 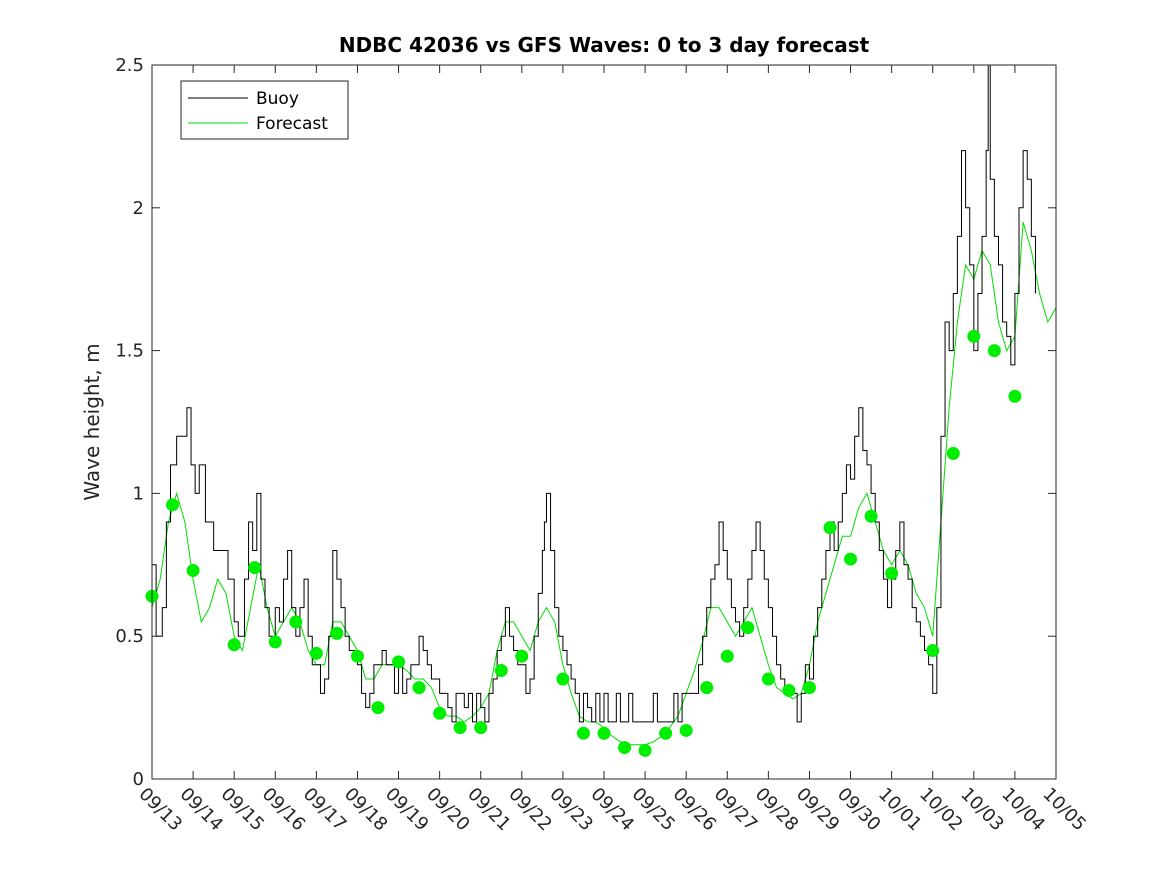 I want to click on y-tick-label: 1, so click(x=138, y=493).